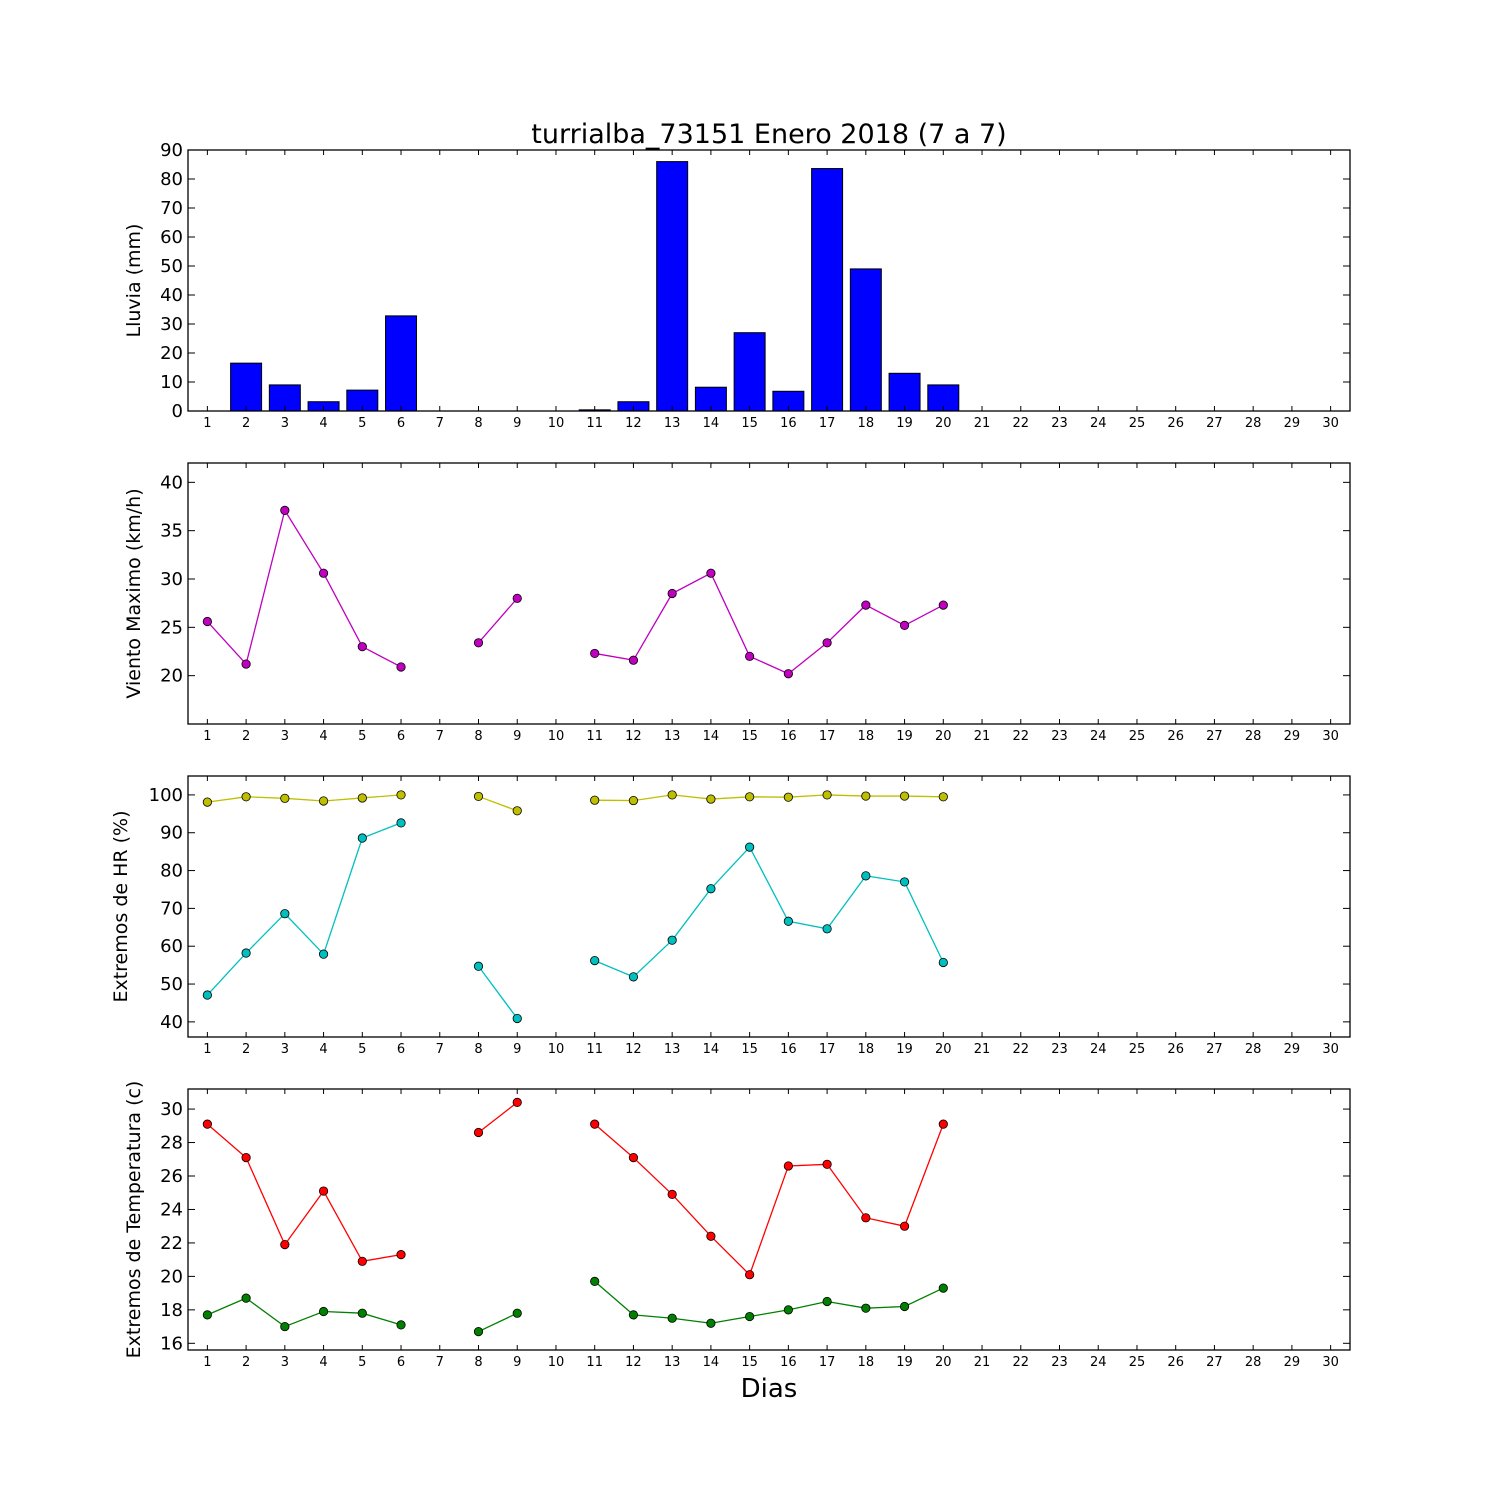 Image resolution: width=1500 pixels, height=1500 pixels. What do you see at coordinates (711, 1049) in the screenshot?
I see `x-tick-label: 14` at bounding box center [711, 1049].